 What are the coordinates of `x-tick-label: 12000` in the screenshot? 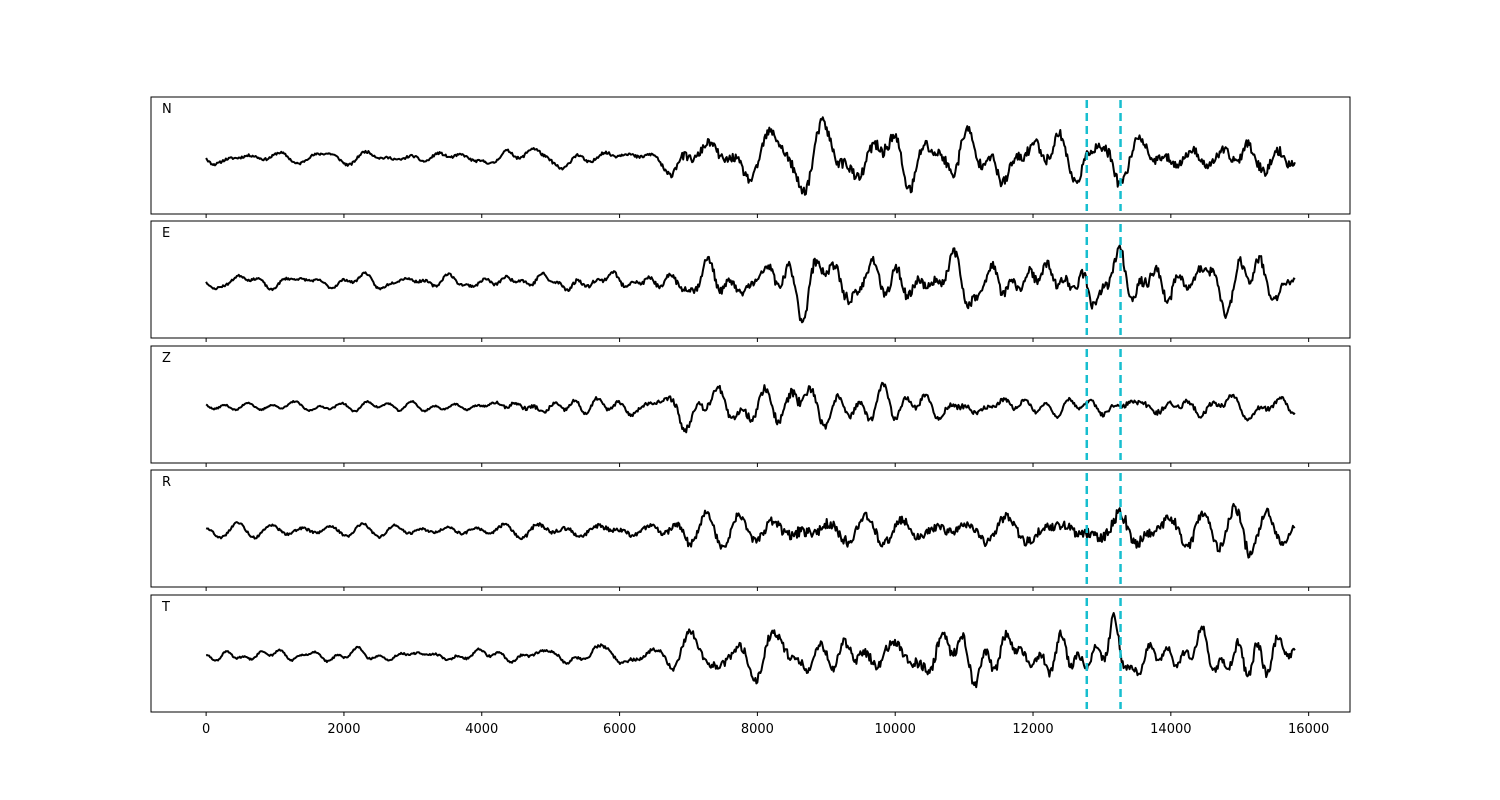 It's located at (1032, 729).